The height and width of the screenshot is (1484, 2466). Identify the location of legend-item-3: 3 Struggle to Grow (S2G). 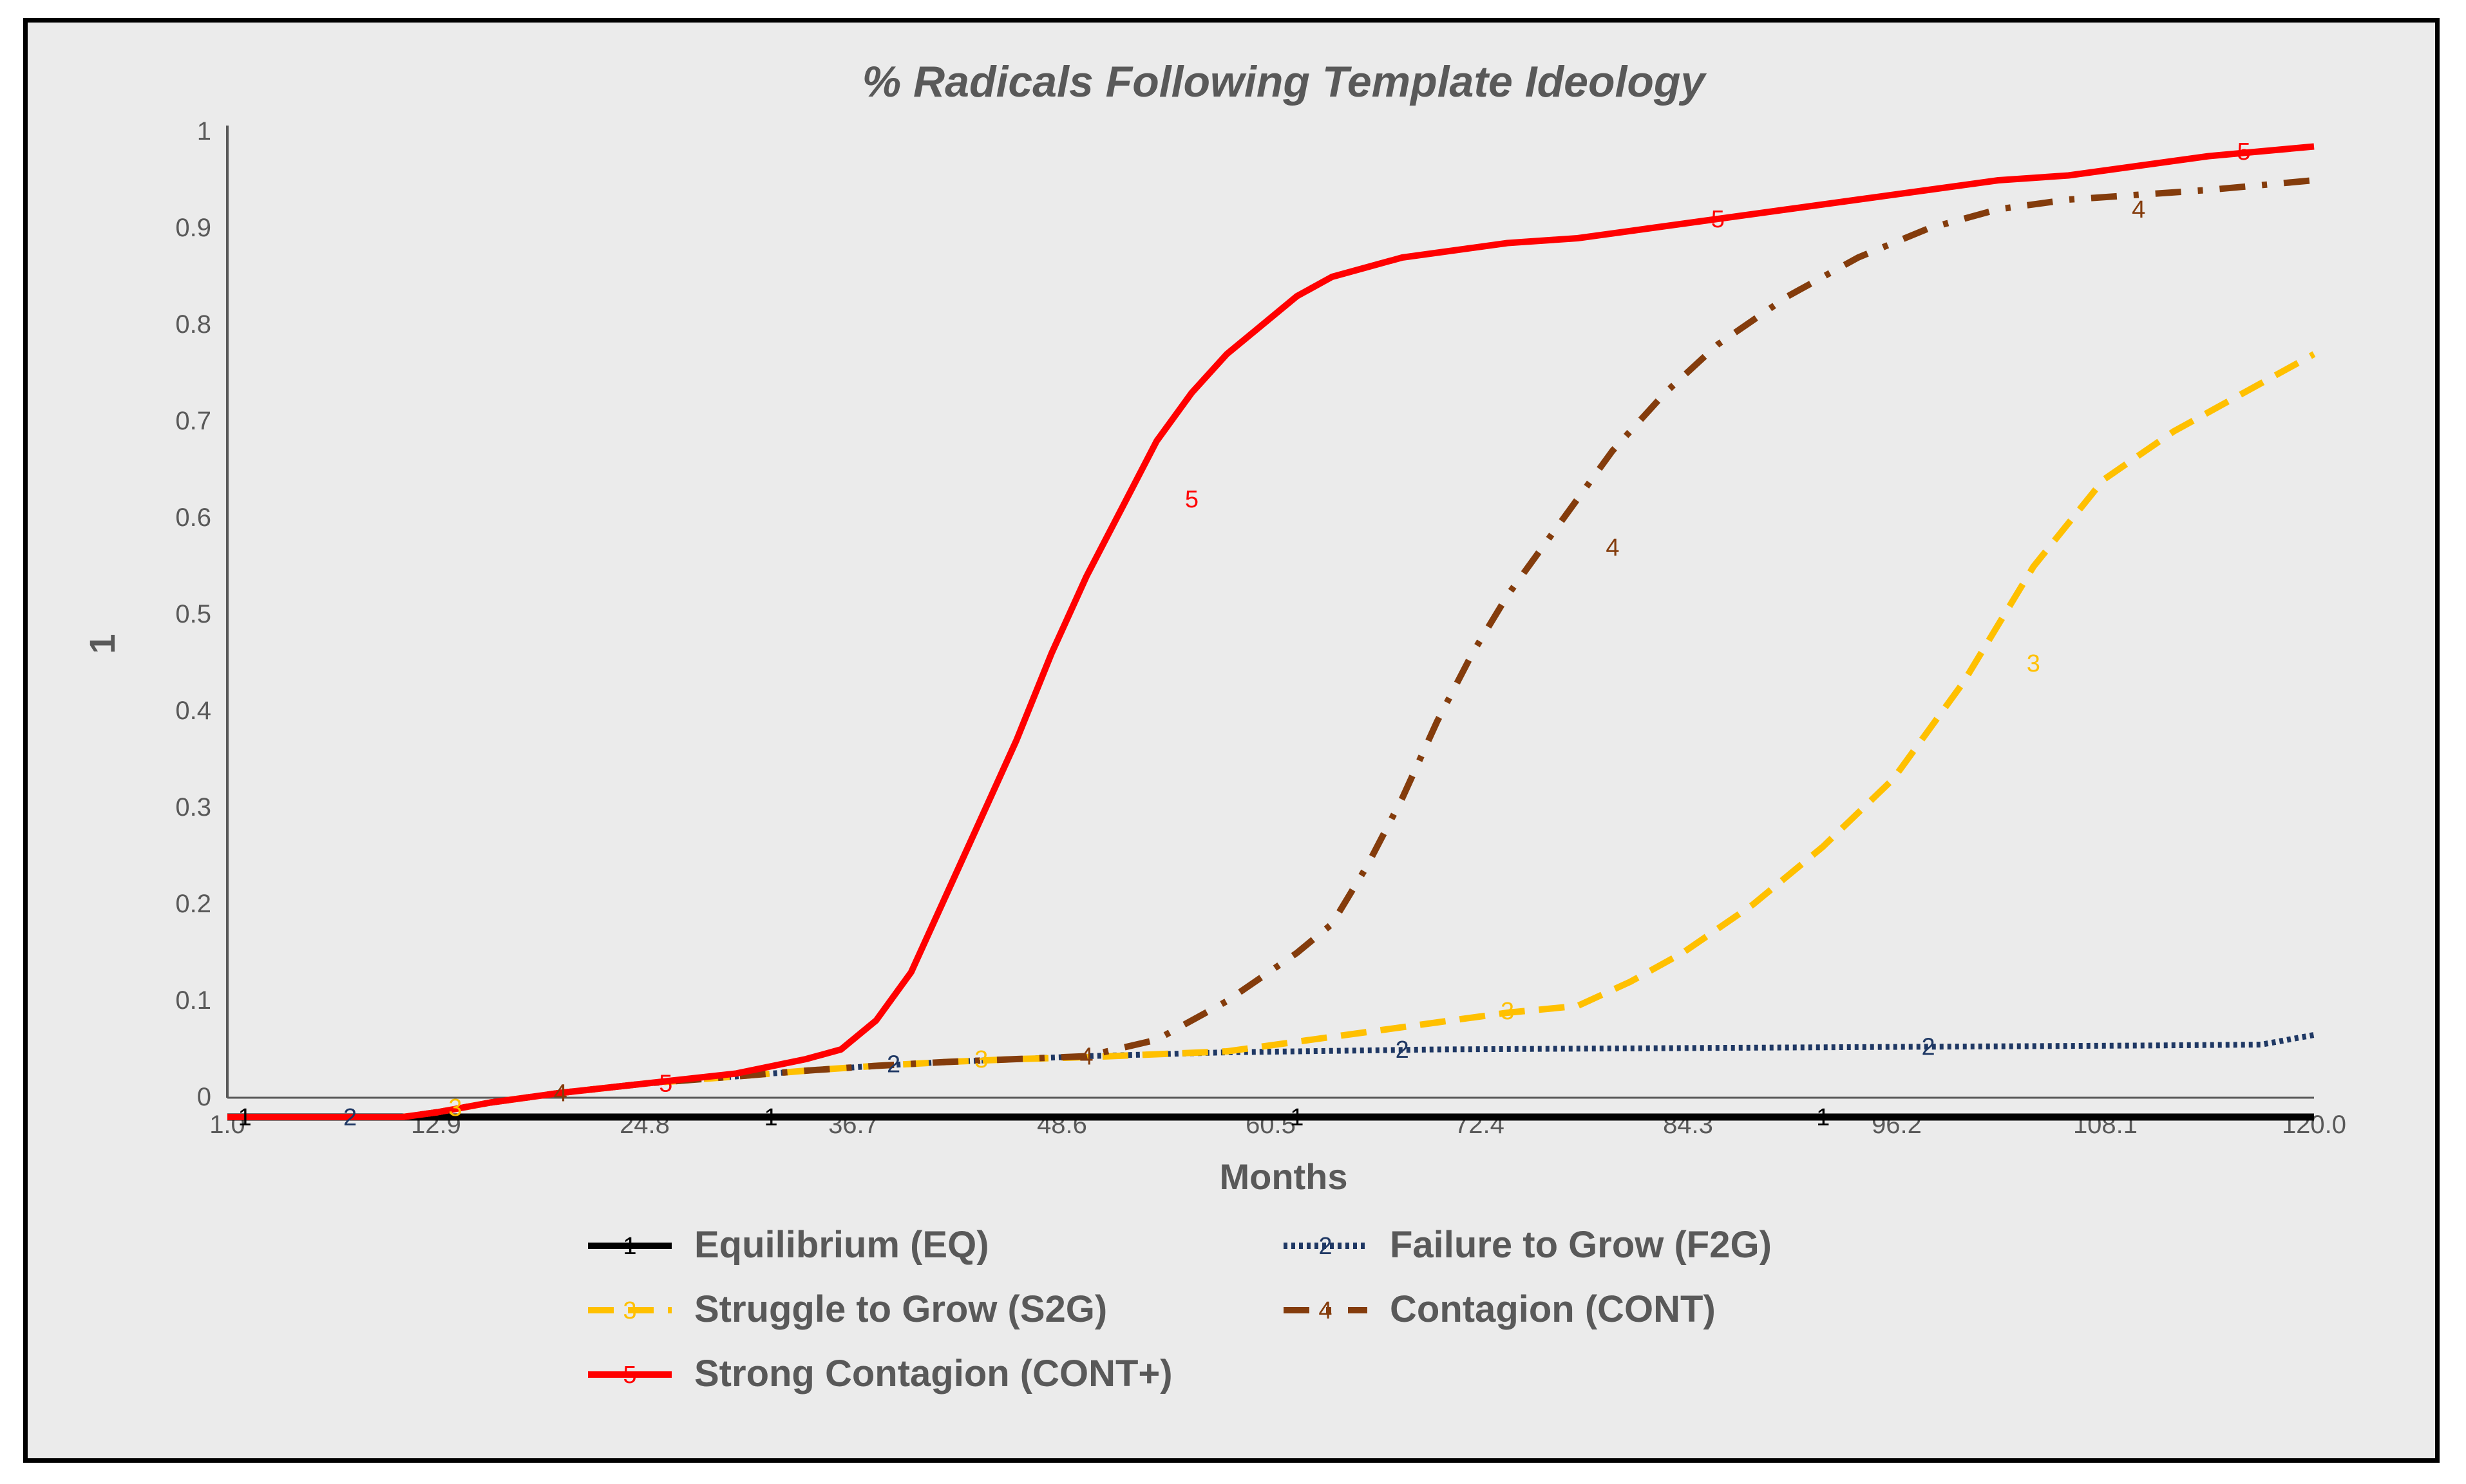
(847, 1309).